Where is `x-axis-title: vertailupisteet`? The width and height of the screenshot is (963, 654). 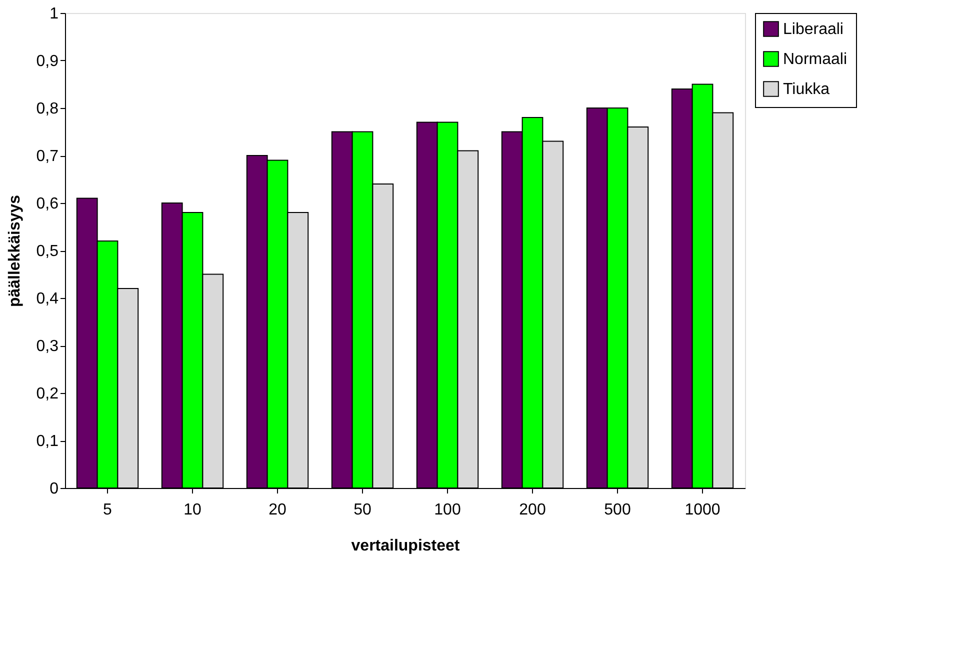 x-axis-title: vertailupisteet is located at coordinates (405, 546).